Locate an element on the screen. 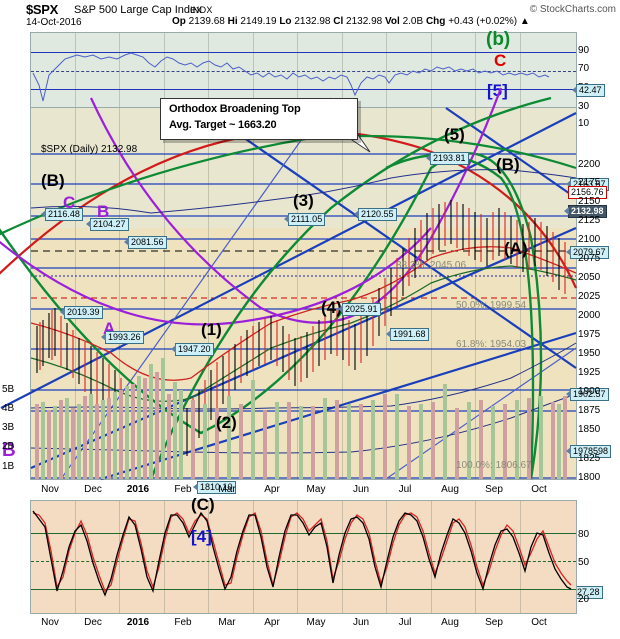 The image size is (620, 639). high-value: 2149.19 is located at coordinates (258, 21).